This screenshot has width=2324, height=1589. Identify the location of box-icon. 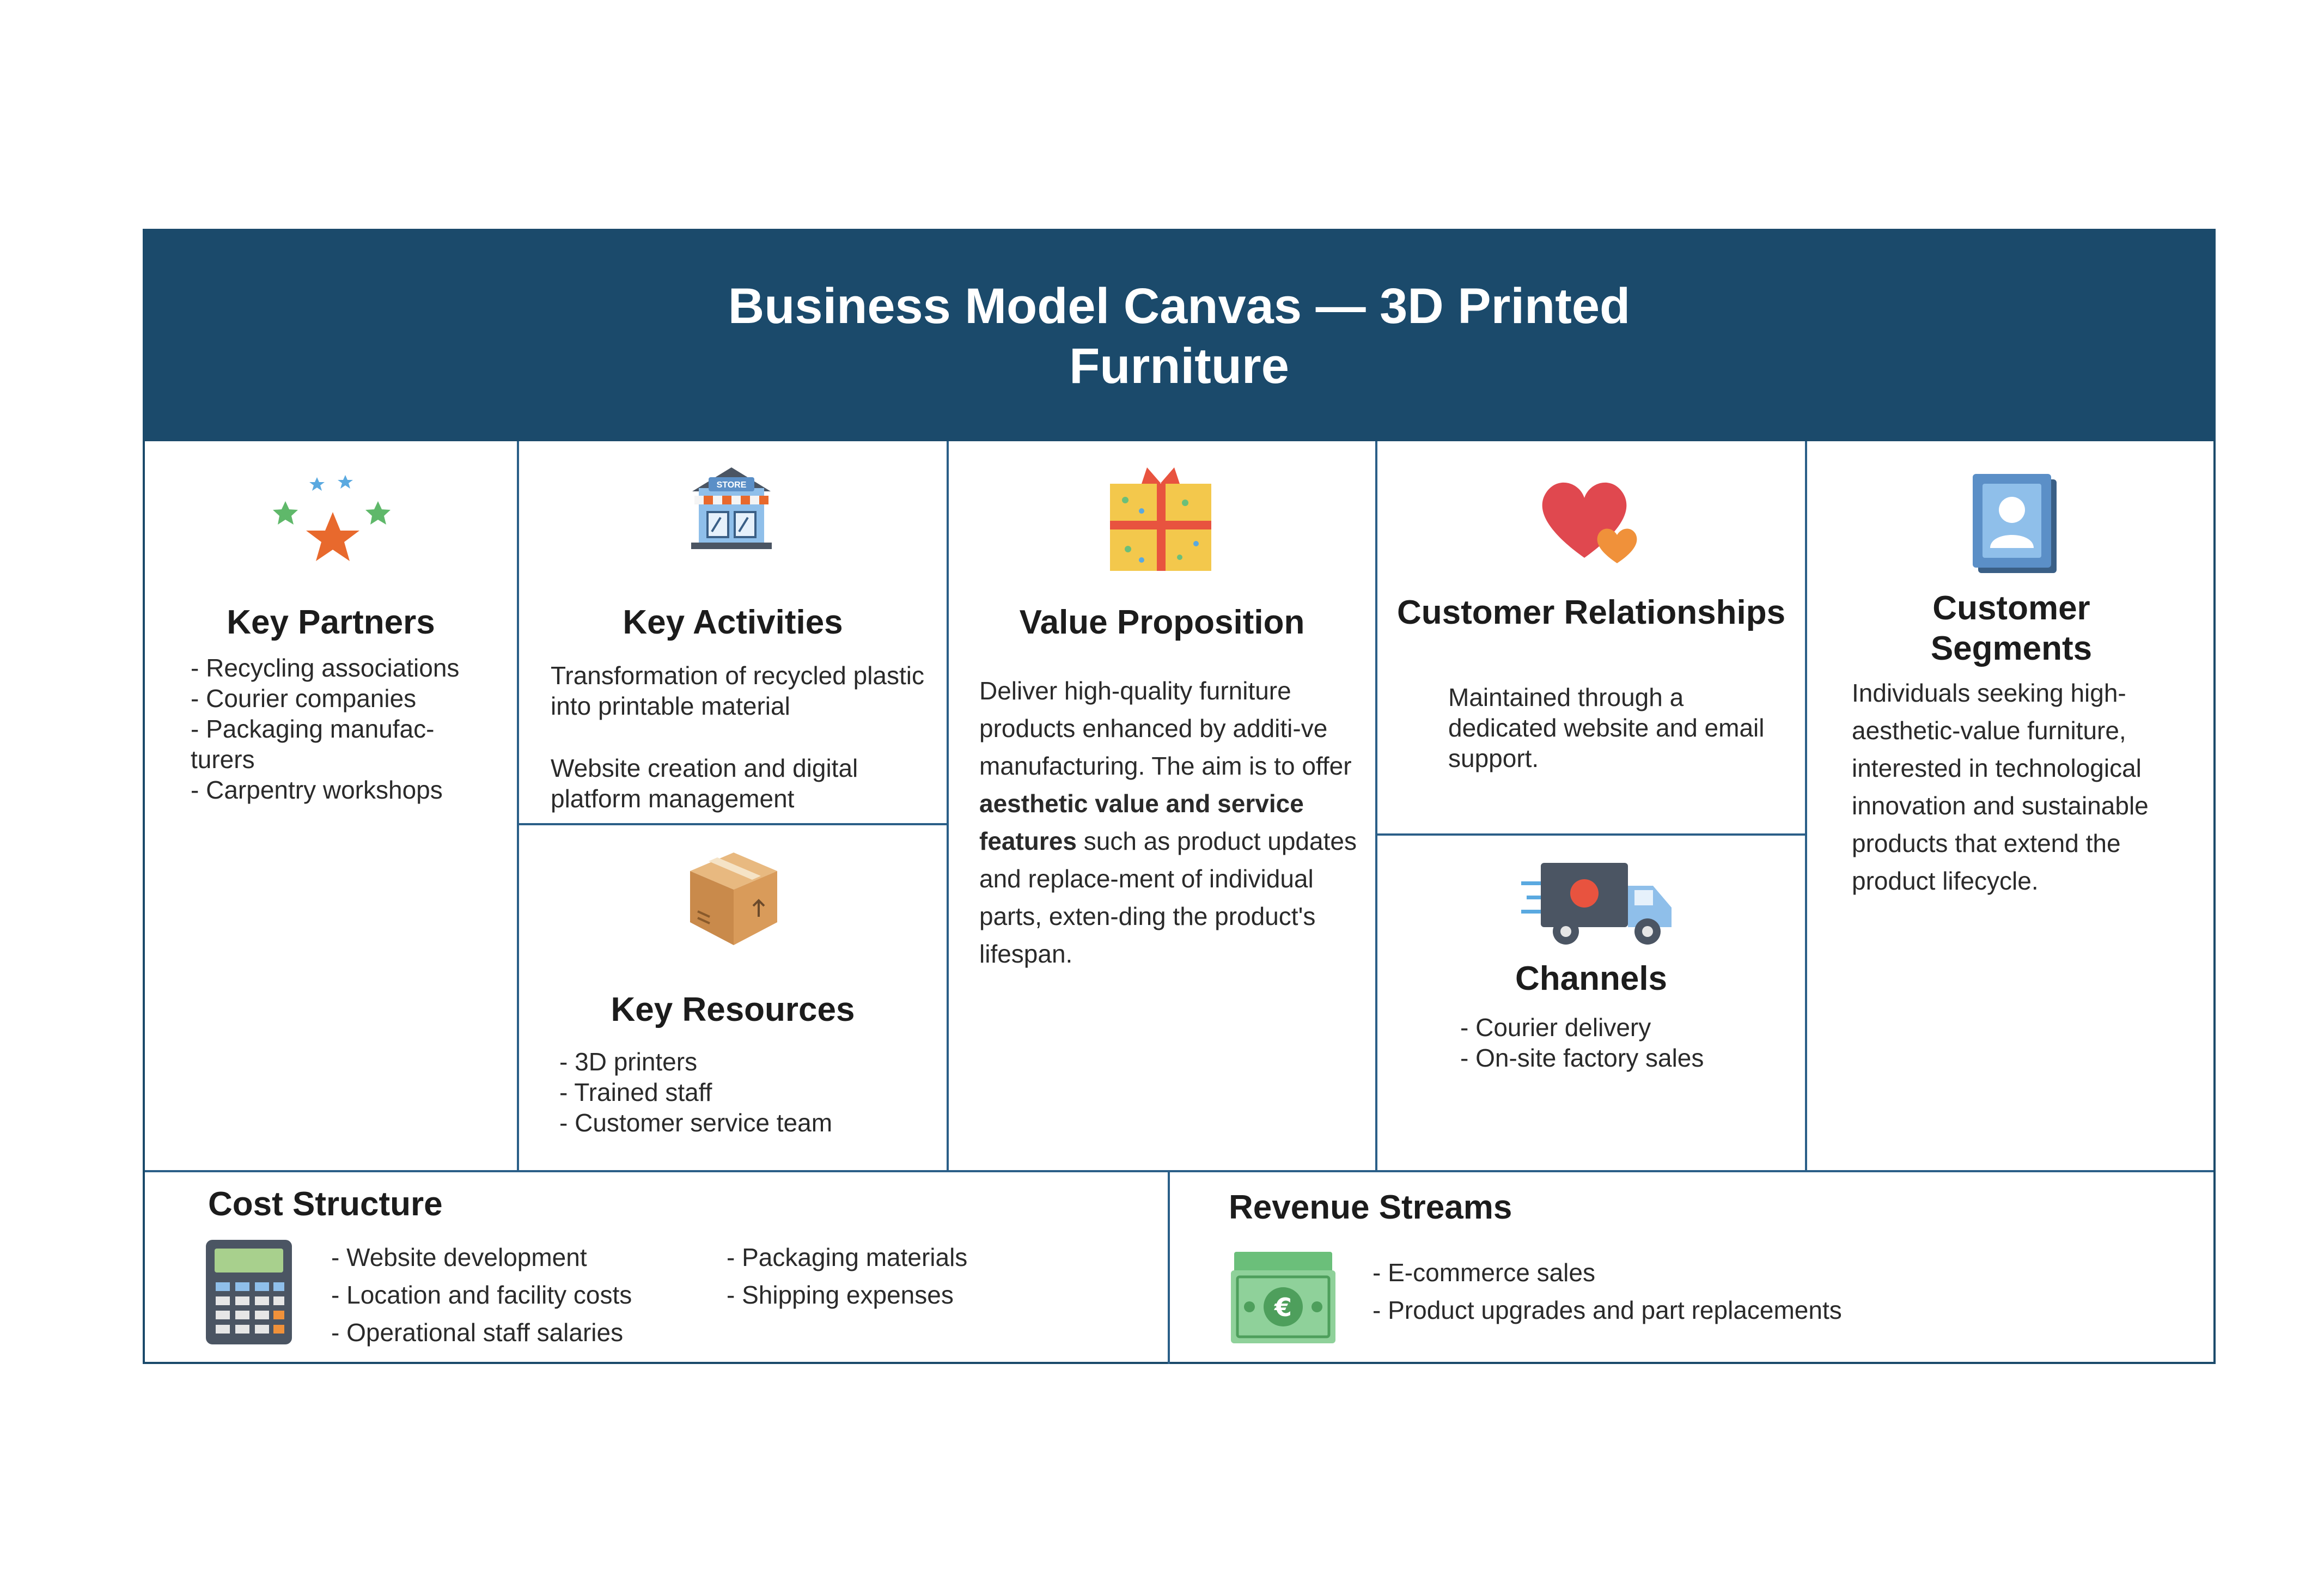
(733, 900).